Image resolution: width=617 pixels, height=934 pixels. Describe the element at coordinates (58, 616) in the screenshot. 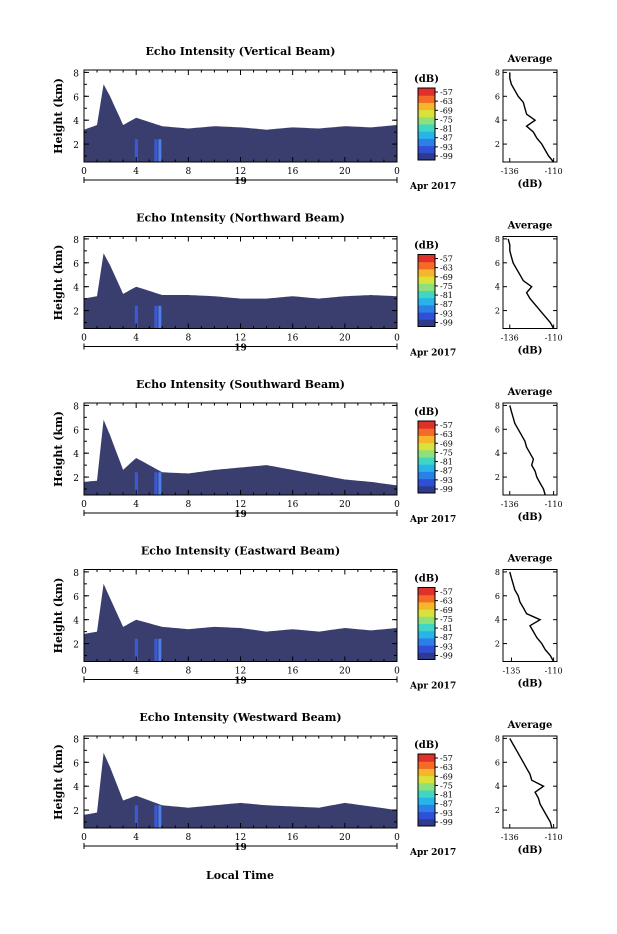

I see `y-axis-label: Height (km)` at that location.